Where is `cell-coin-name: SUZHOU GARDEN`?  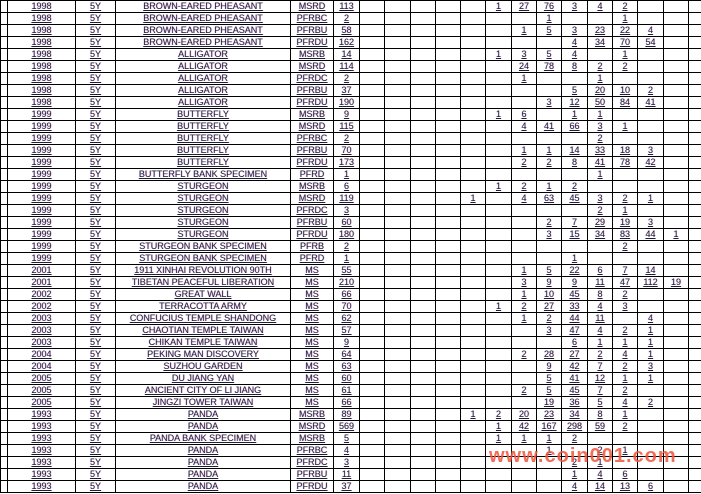 cell-coin-name: SUZHOU GARDEN is located at coordinates (203, 366).